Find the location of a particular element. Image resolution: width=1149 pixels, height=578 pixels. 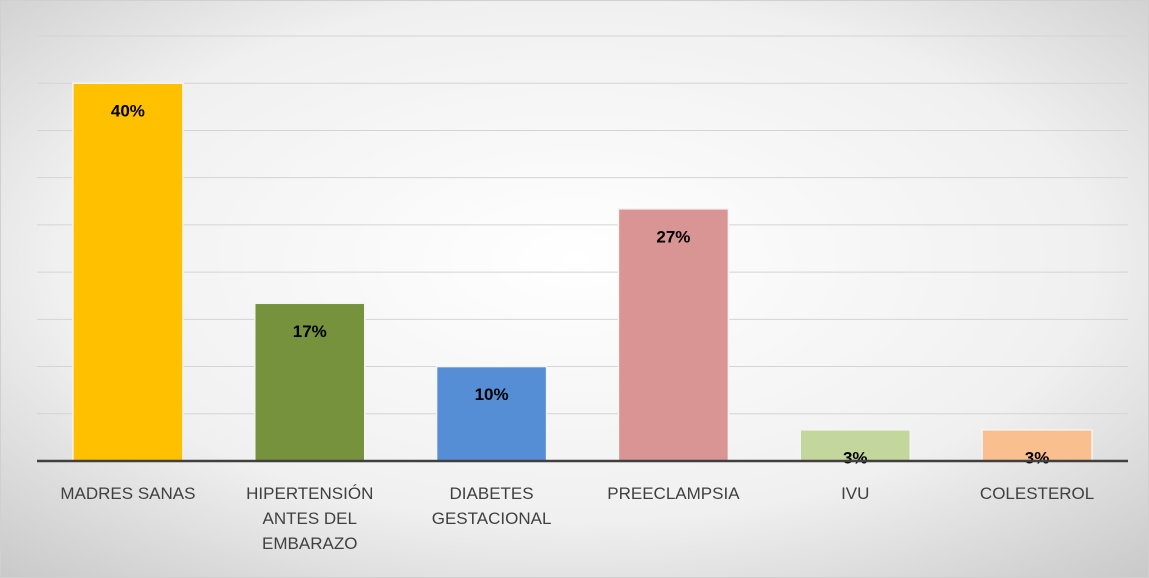

x-tick-label: HIPERTENSIÓN ANTES DEL EMBARAZO is located at coordinates (310, 518).